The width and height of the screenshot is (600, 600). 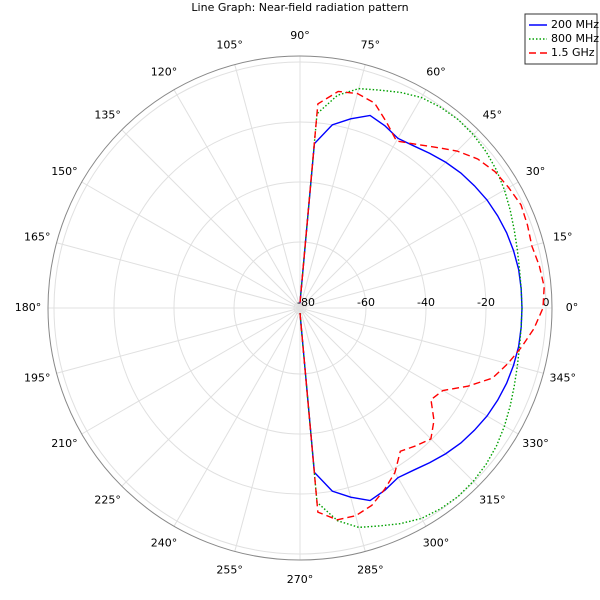 I want to click on r-tick-label: -80, so click(x=306, y=302).